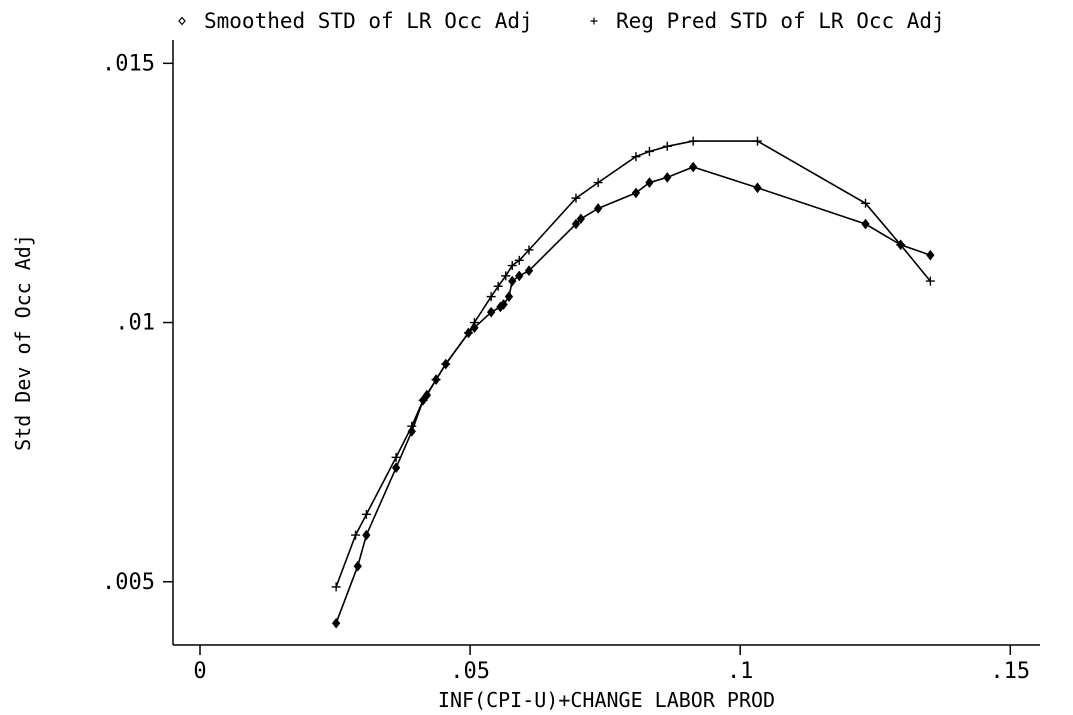 This screenshot has height=715, width=1073. Describe the element at coordinates (470, 671) in the screenshot. I see `x-tick-label: .05` at that location.